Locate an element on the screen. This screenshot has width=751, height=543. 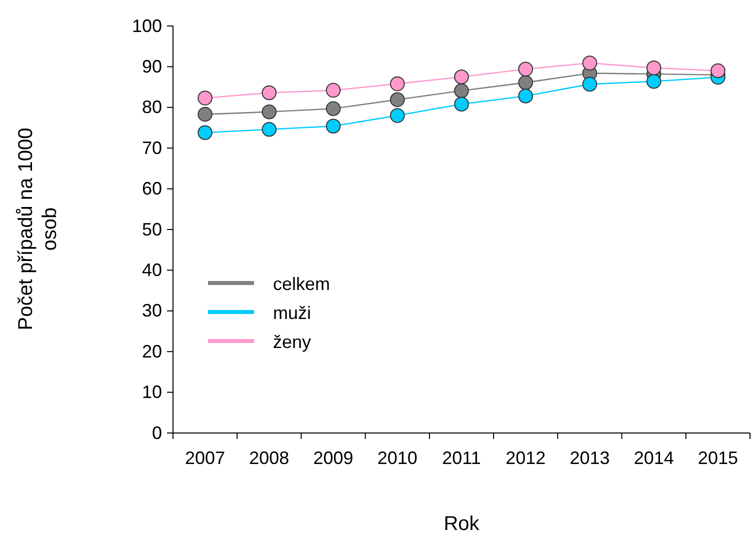
y-tick-label: 80 is located at coordinates (152, 107).